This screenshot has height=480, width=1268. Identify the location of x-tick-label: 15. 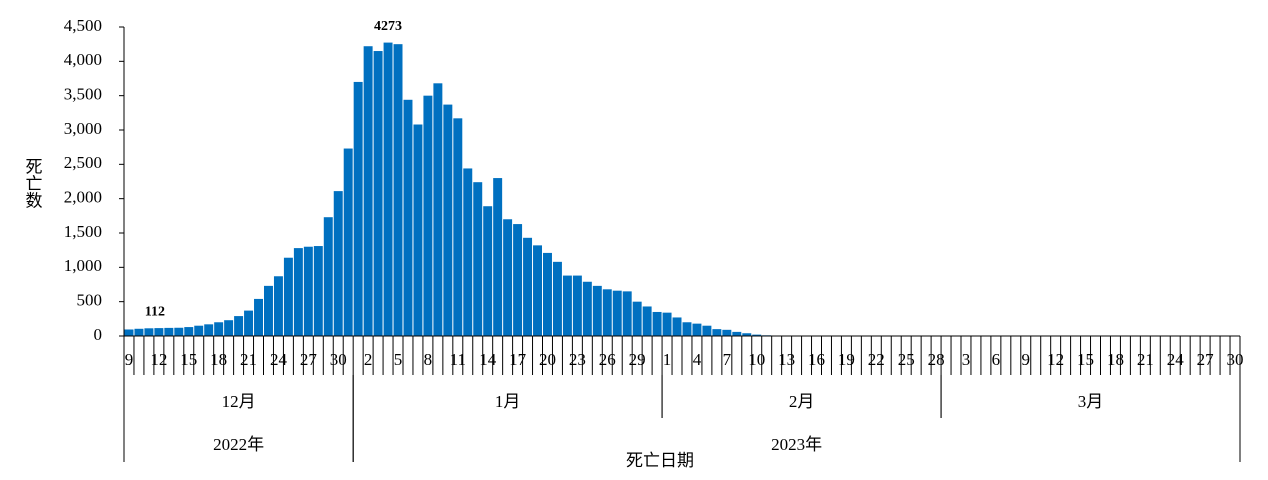
(1085, 359).